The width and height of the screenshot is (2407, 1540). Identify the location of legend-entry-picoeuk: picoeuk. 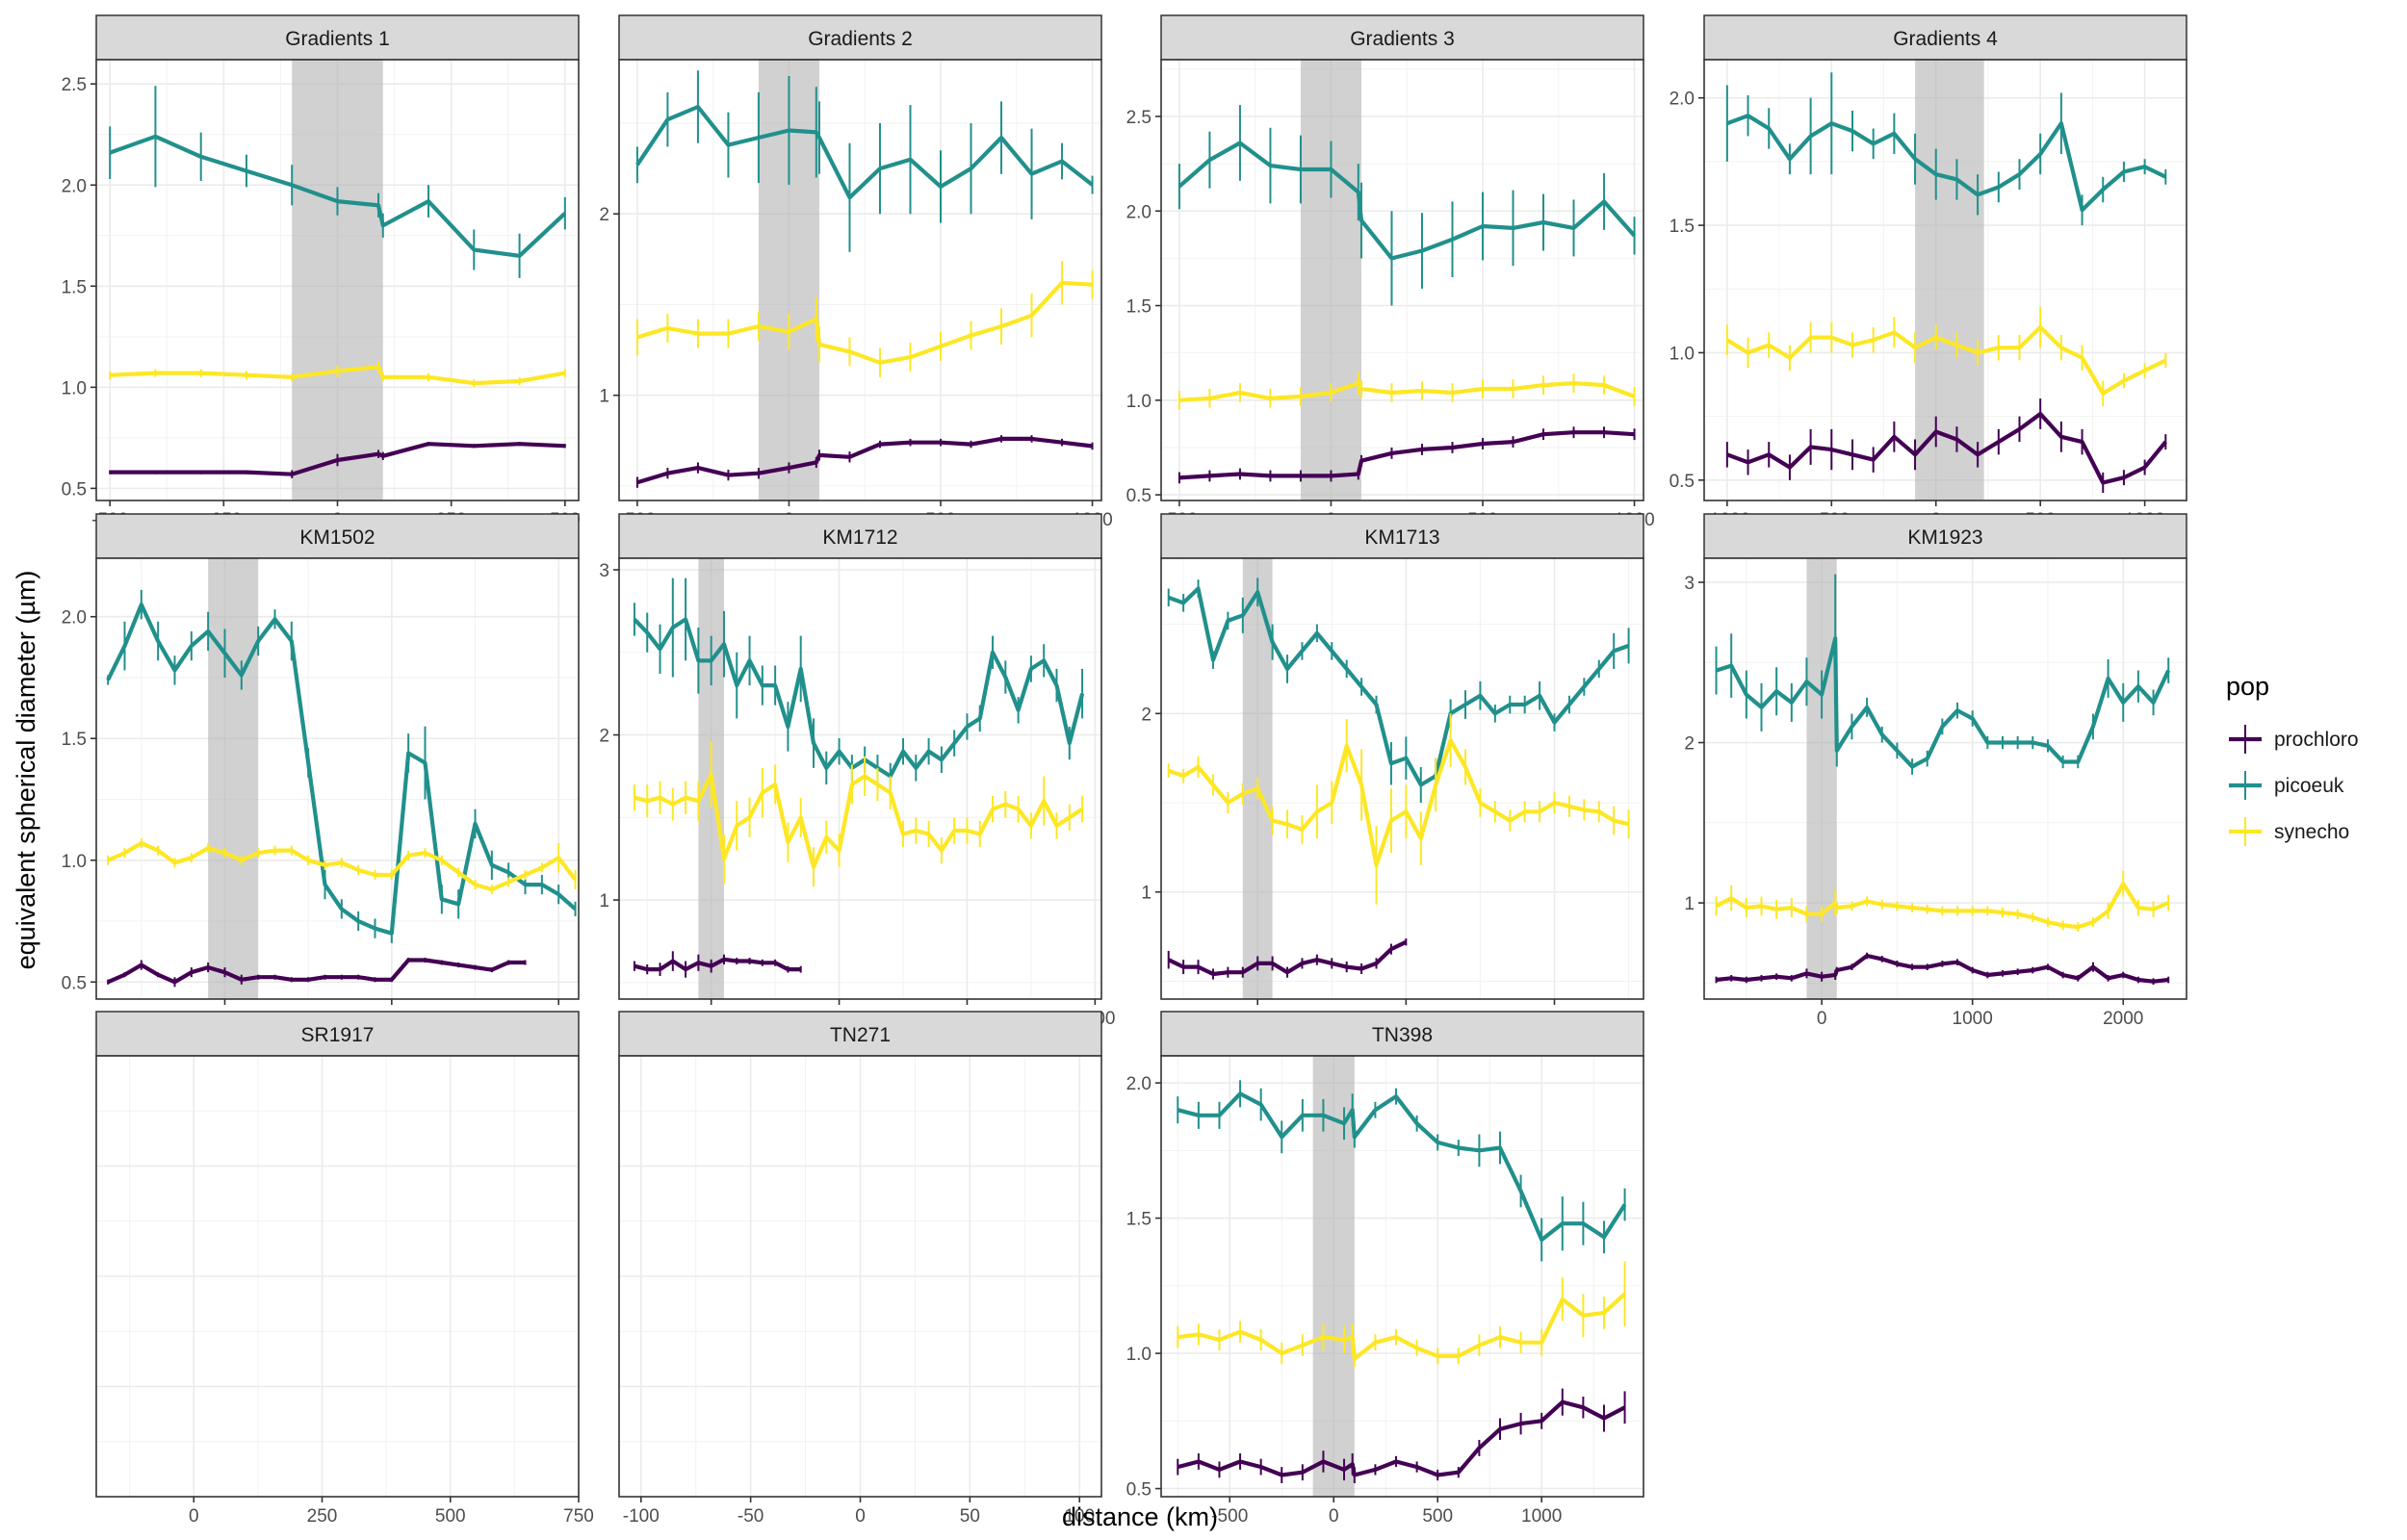
(2285, 785).